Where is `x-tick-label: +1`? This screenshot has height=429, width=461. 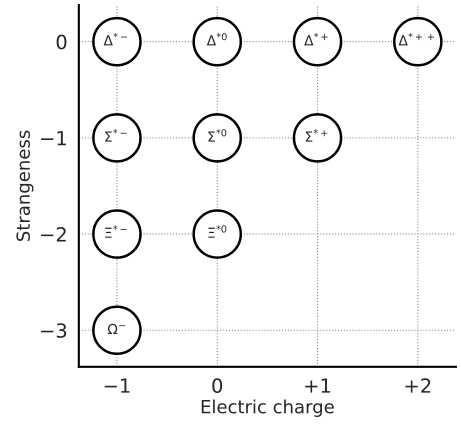
x-tick-label: +1 is located at coordinates (317, 385).